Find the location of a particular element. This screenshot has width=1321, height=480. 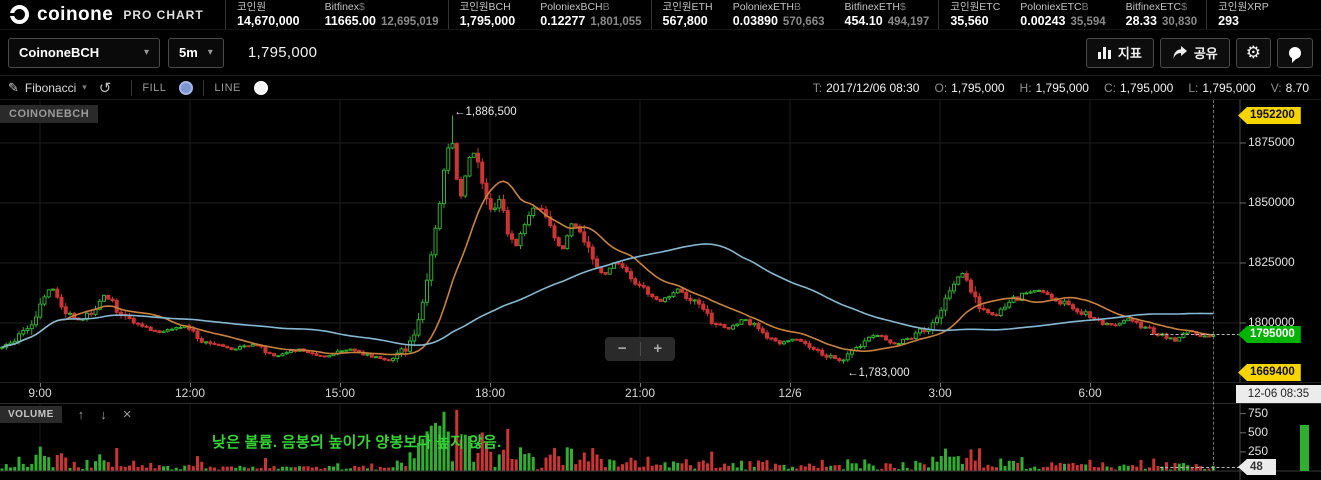

ticker-price: 567,800 is located at coordinates (685, 21).